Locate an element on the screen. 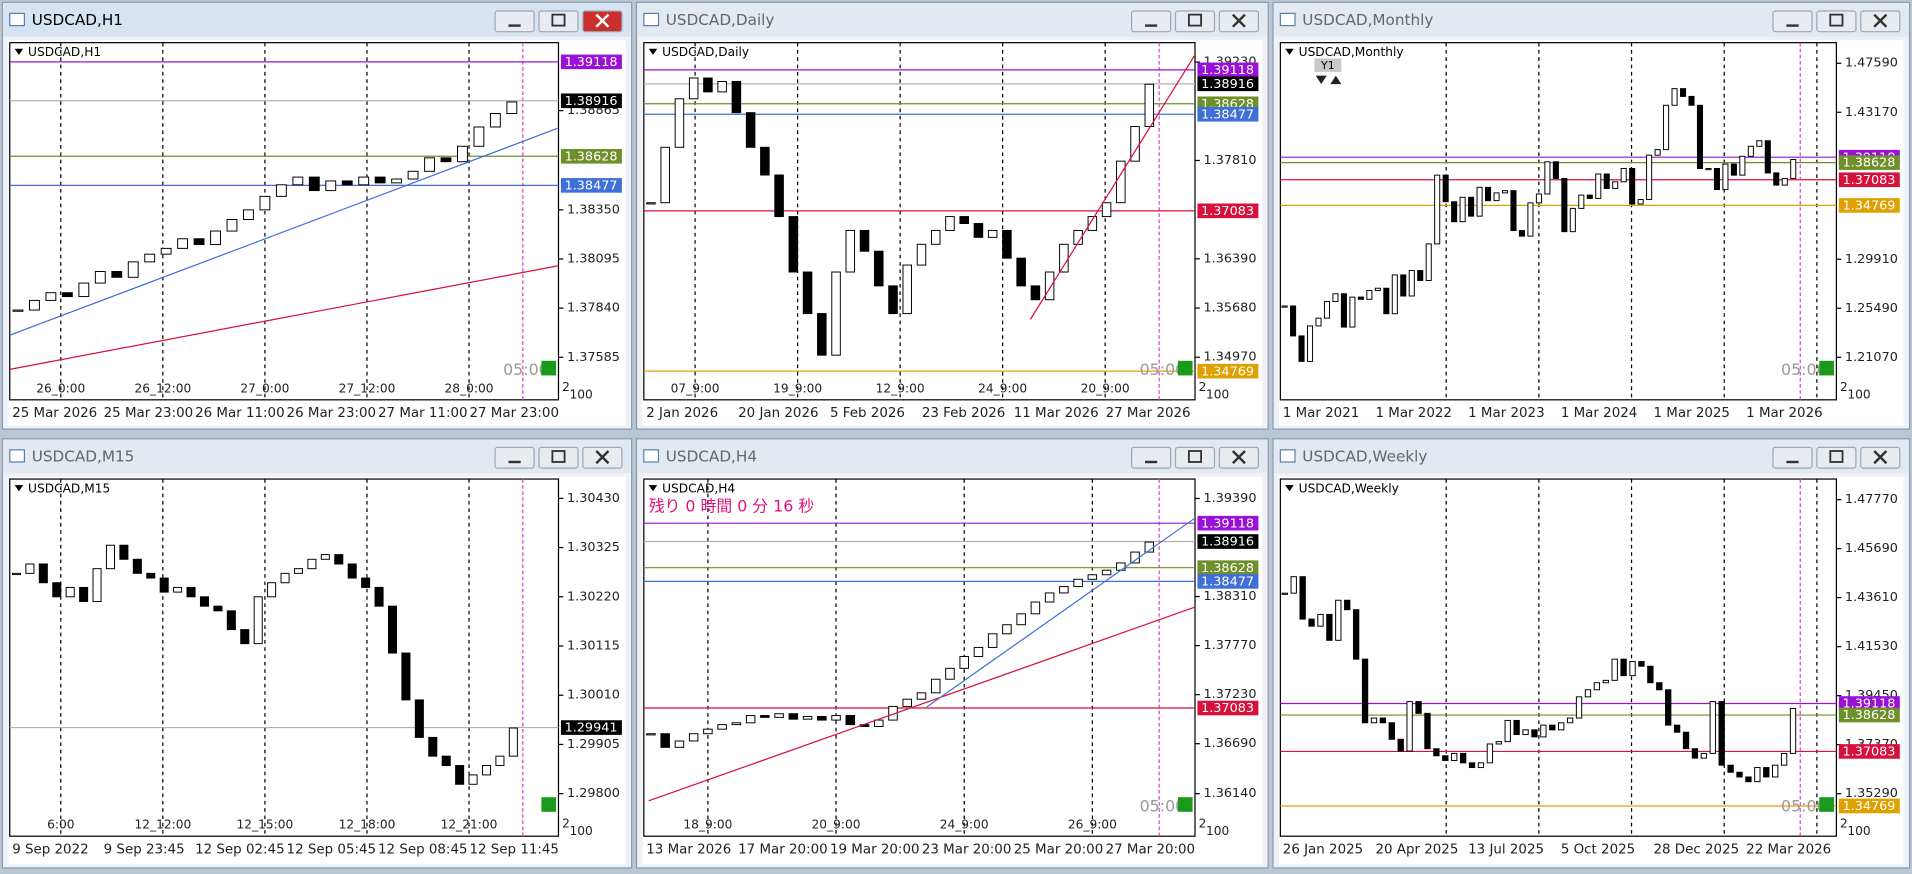  price-tick-label: 1.36390 is located at coordinates (1230, 258).